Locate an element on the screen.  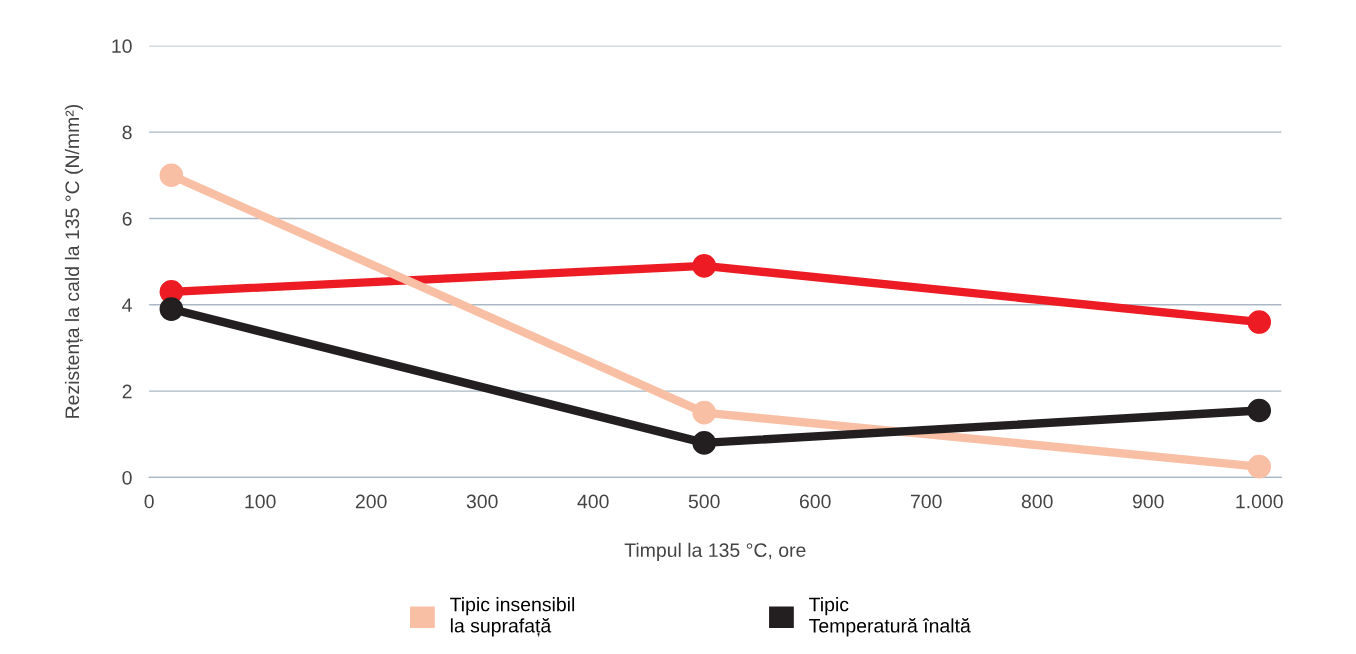
x-tick-label: 200 is located at coordinates (371, 501).